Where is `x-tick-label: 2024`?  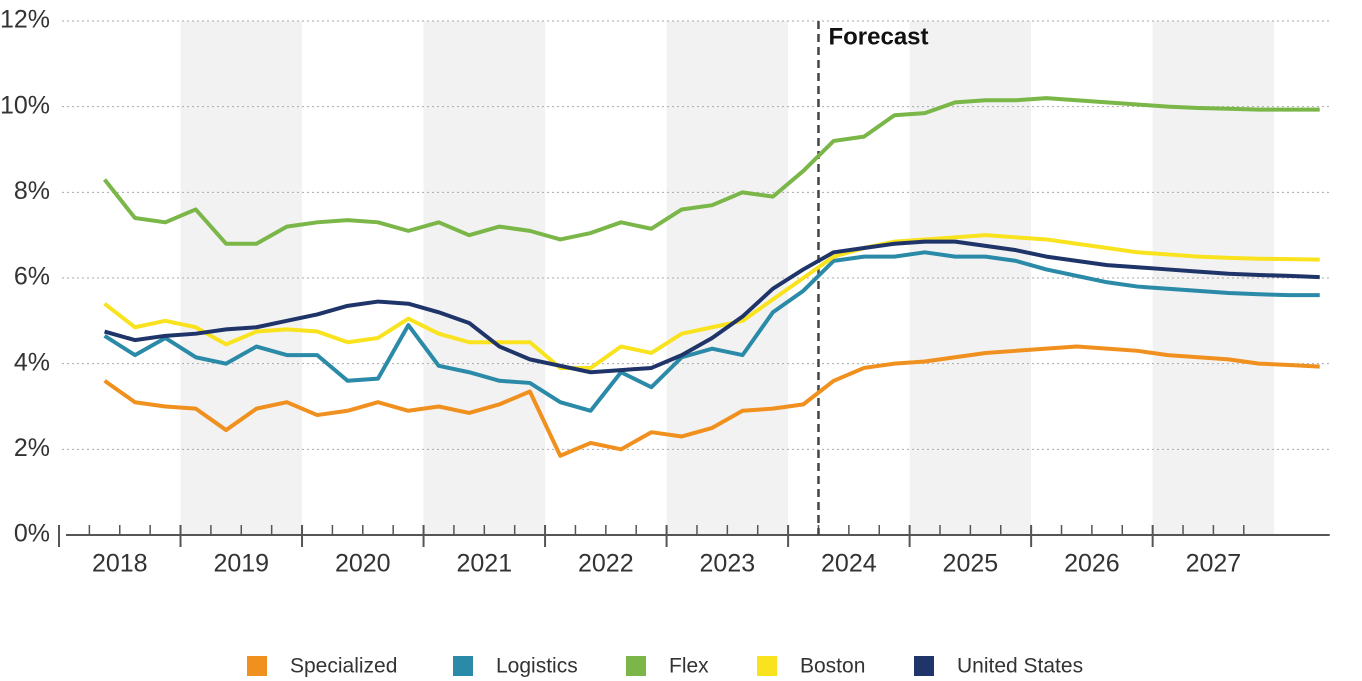 x-tick-label: 2024 is located at coordinates (849, 564).